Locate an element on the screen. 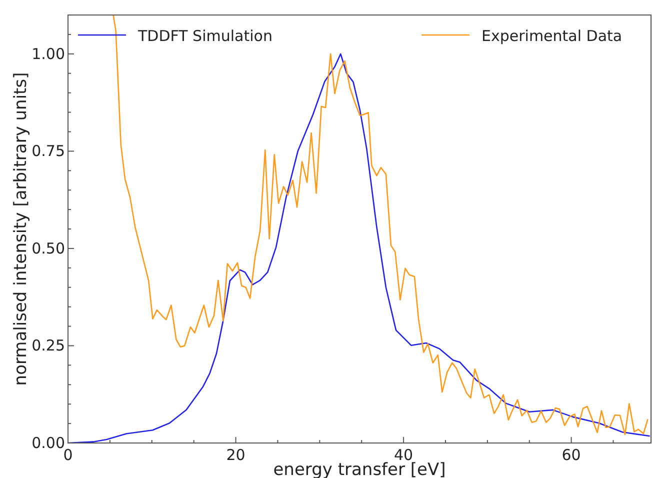 The image size is (652, 478). x-tick-label: 60 is located at coordinates (571, 455).